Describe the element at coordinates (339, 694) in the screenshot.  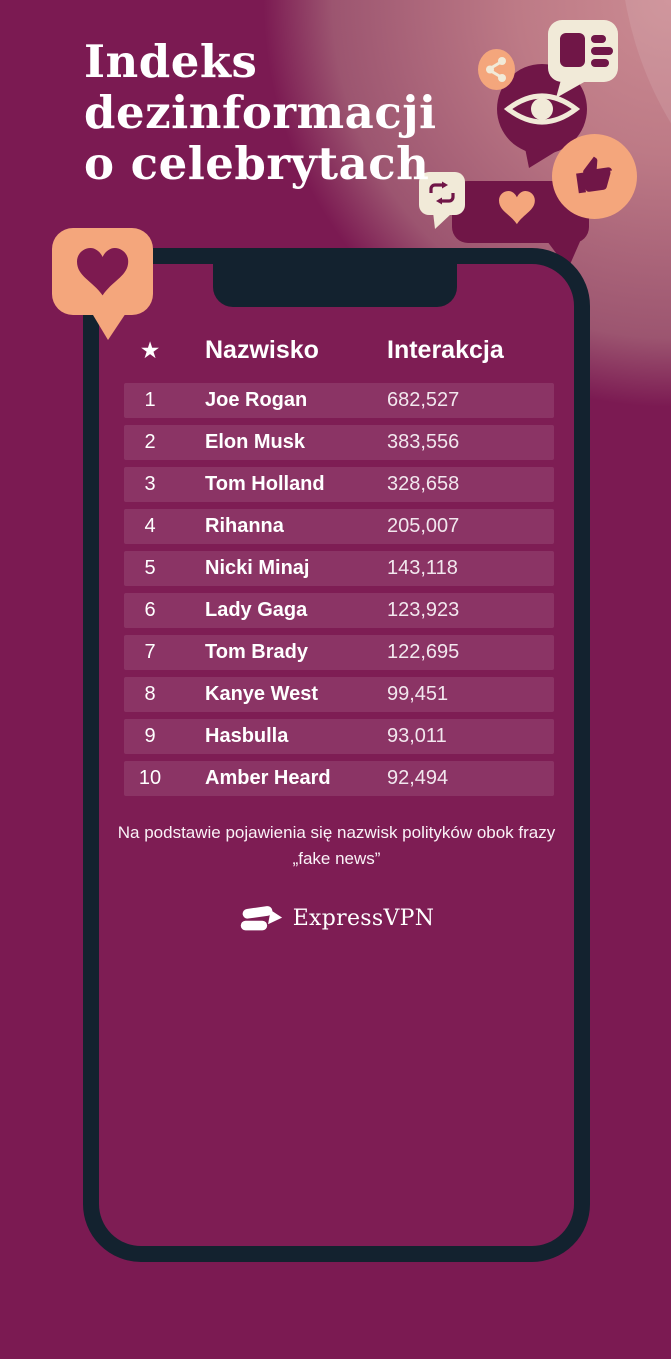
I see `table-row: 8 Kanye West 99,451` at that location.